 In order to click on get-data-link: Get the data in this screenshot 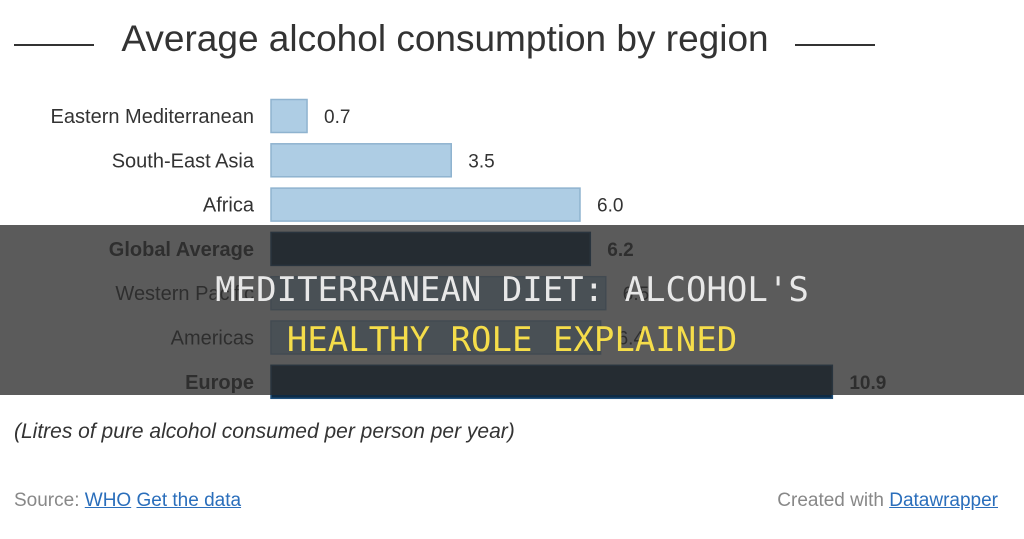, I will do `click(189, 500)`.